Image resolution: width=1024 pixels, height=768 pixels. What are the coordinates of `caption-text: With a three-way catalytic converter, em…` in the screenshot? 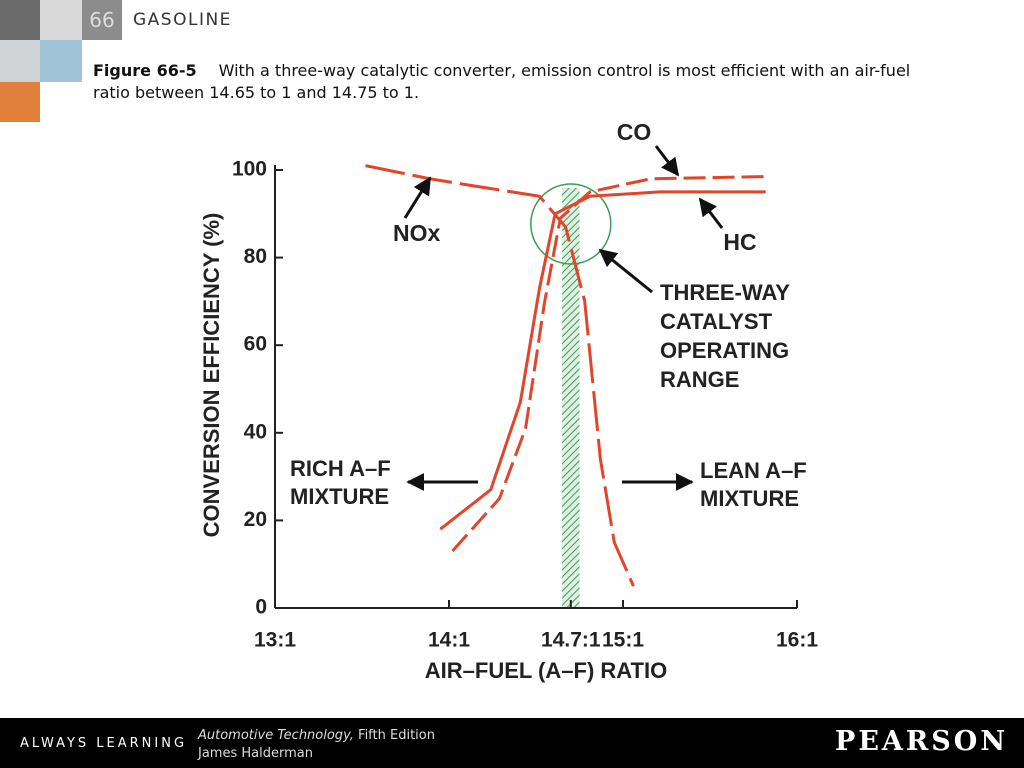 It's located at (502, 81).